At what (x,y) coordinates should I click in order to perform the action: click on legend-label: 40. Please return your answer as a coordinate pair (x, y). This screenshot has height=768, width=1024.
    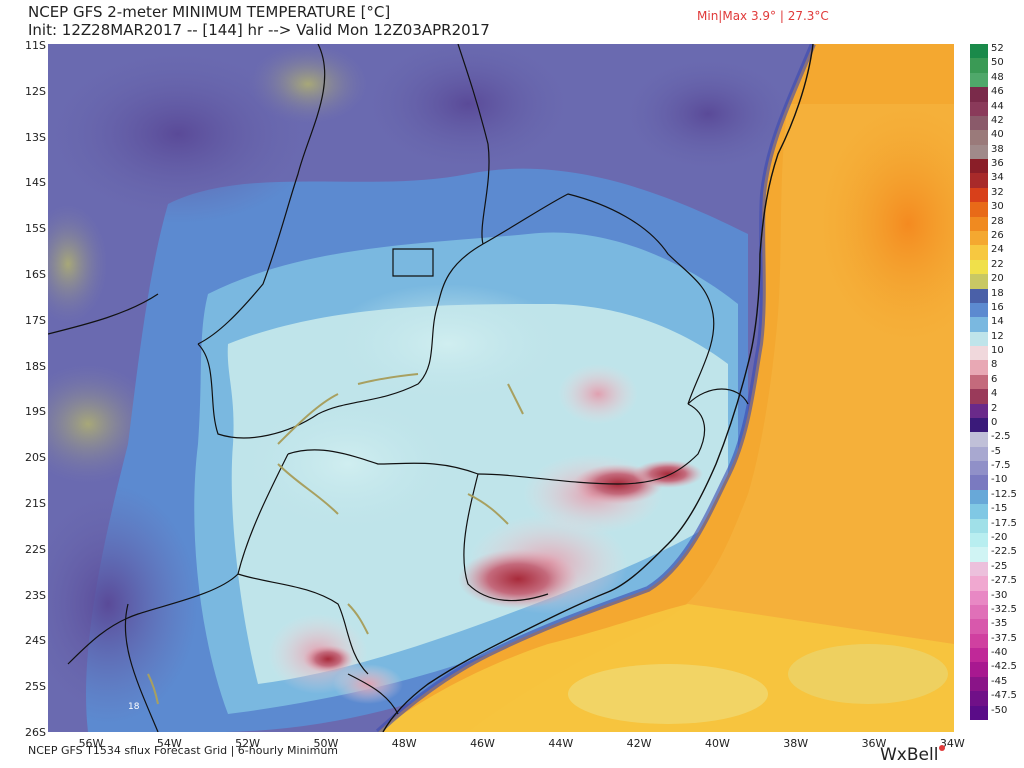
    Looking at the image, I should click on (997, 135).